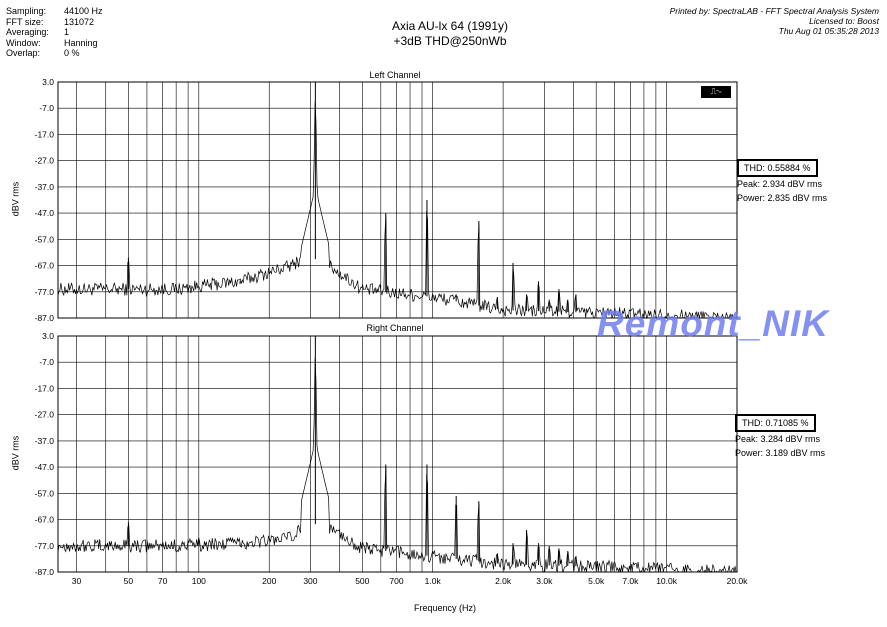 The image size is (887, 627). What do you see at coordinates (503, 581) in the screenshot?
I see `x-tick-label: 2.0k` at bounding box center [503, 581].